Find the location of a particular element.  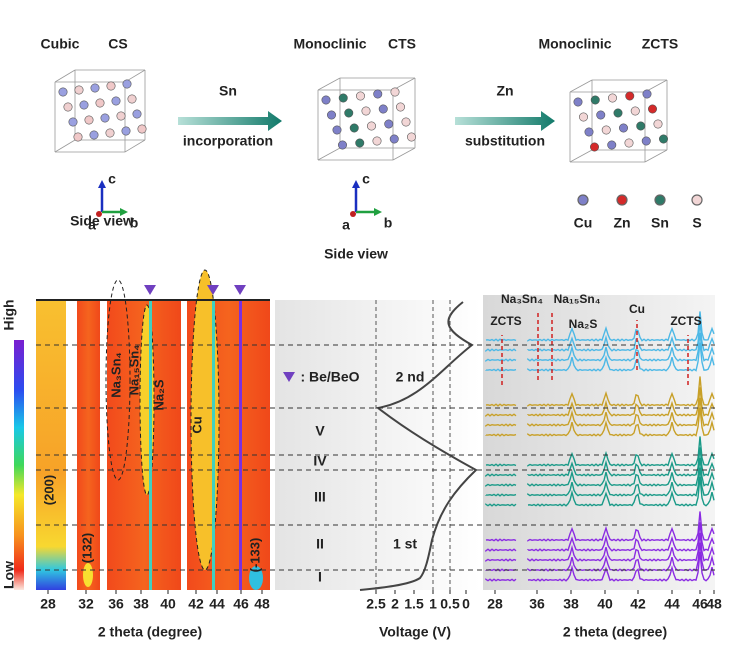

x-tick-label: 1.5 is located at coordinates (414, 604).